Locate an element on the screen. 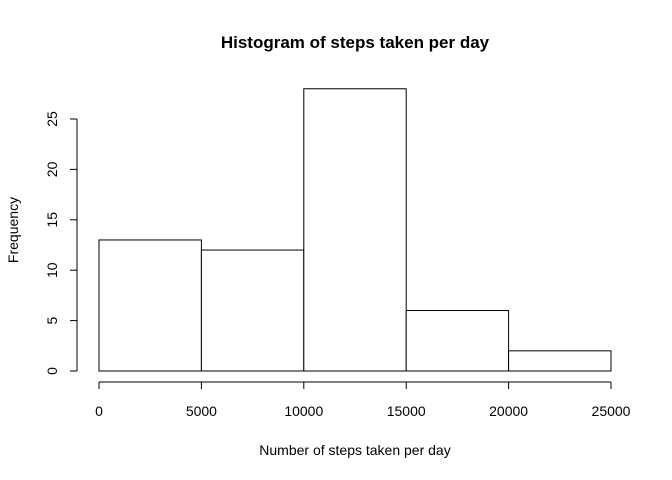 The width and height of the screenshot is (672, 480). y-axis-label: Frequency is located at coordinates (13, 230).